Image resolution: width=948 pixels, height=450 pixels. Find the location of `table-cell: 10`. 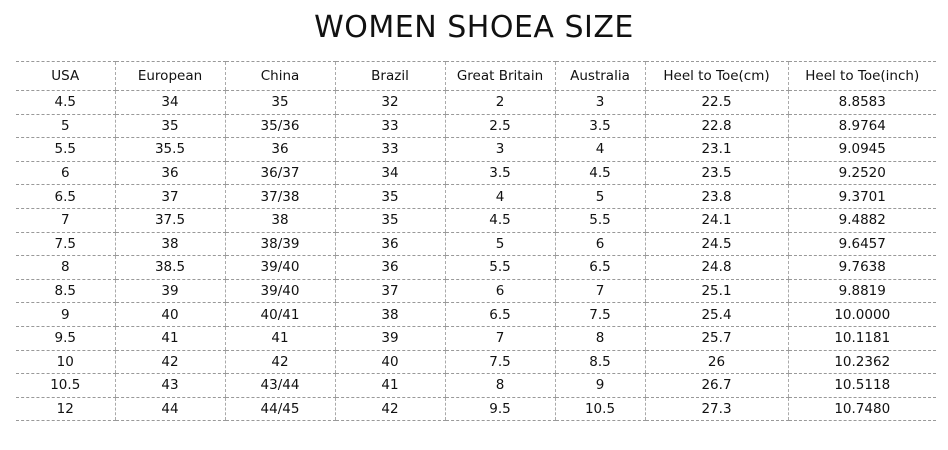

table-cell: 10 is located at coordinates (65, 362).